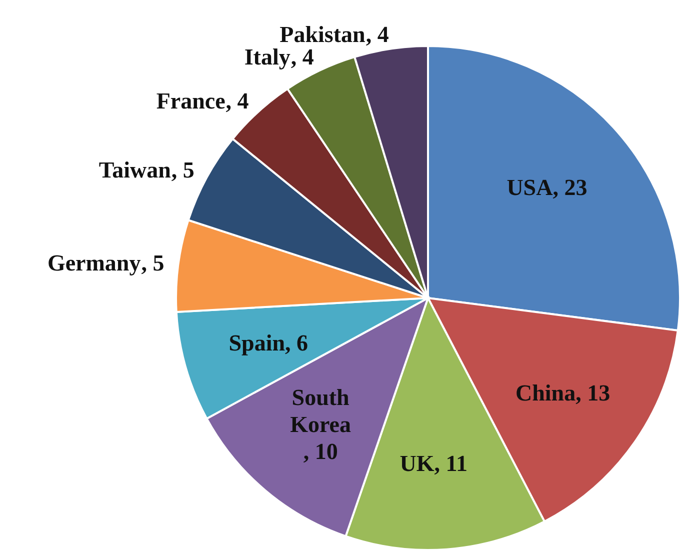 This screenshot has height=555, width=685. I want to click on slice-label: France, so click(191, 101).